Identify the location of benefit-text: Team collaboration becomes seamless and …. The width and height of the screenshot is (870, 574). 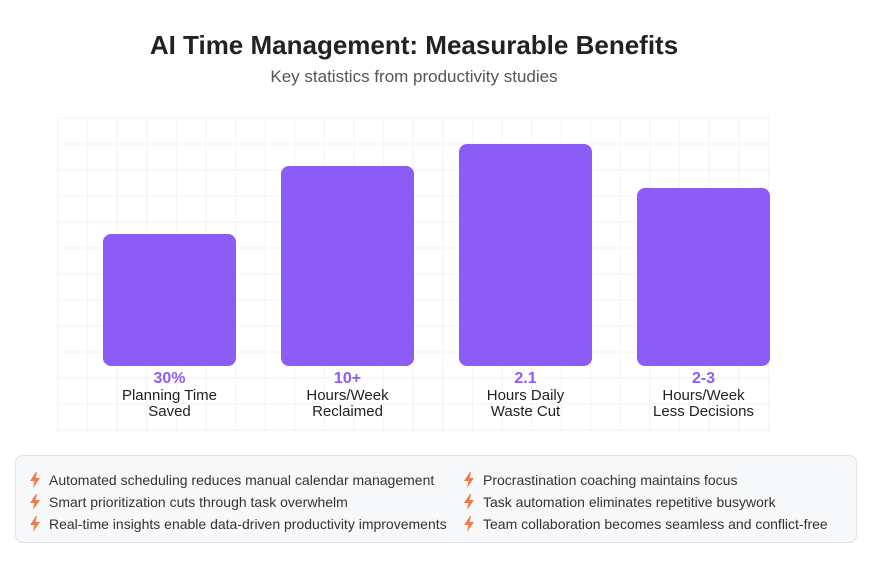
(655, 524).